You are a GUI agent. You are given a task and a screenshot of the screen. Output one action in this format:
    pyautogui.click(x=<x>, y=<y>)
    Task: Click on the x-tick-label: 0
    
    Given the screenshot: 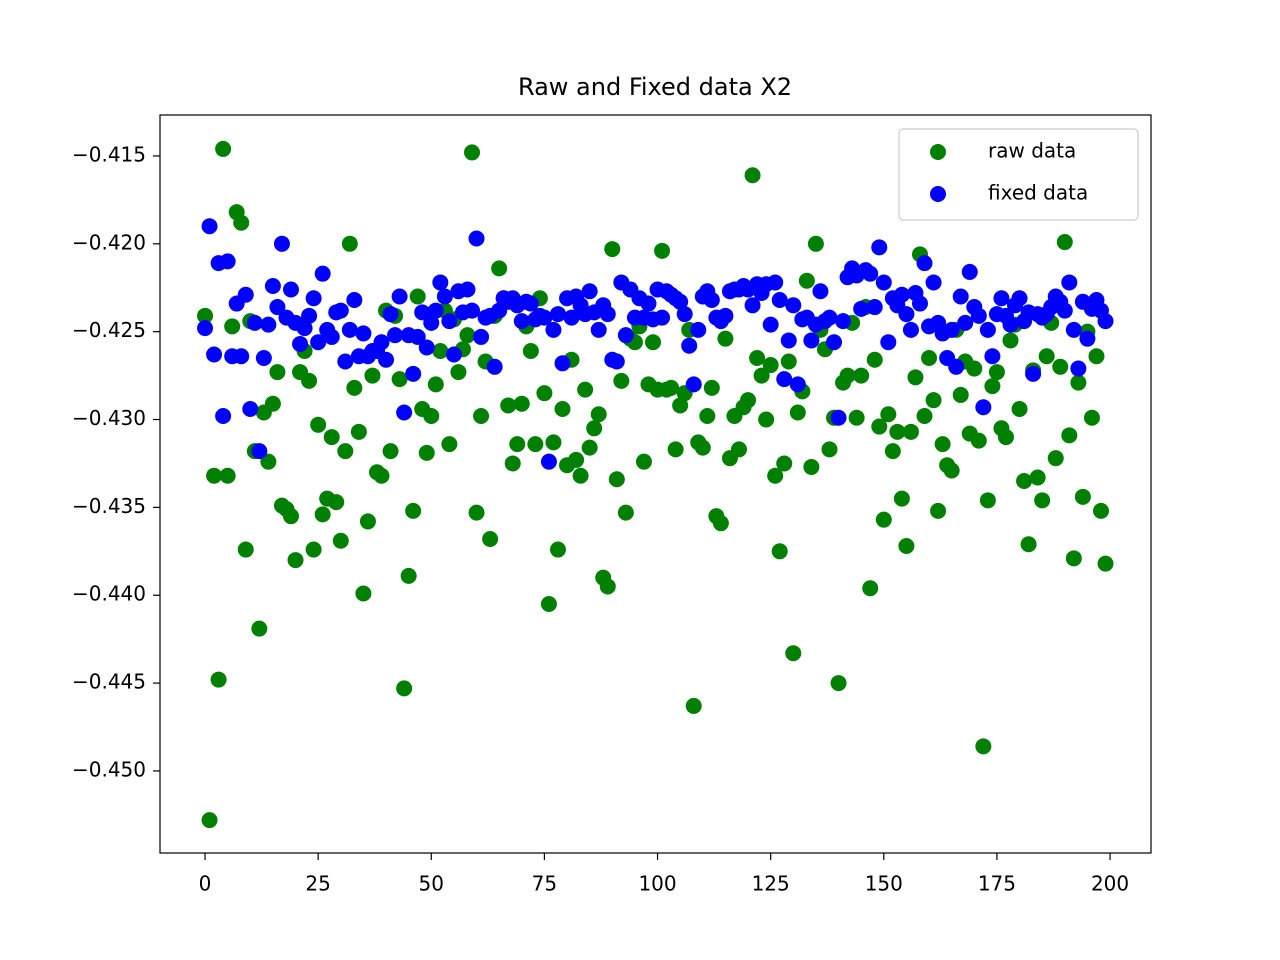 What is the action you would take?
    pyautogui.click(x=205, y=884)
    